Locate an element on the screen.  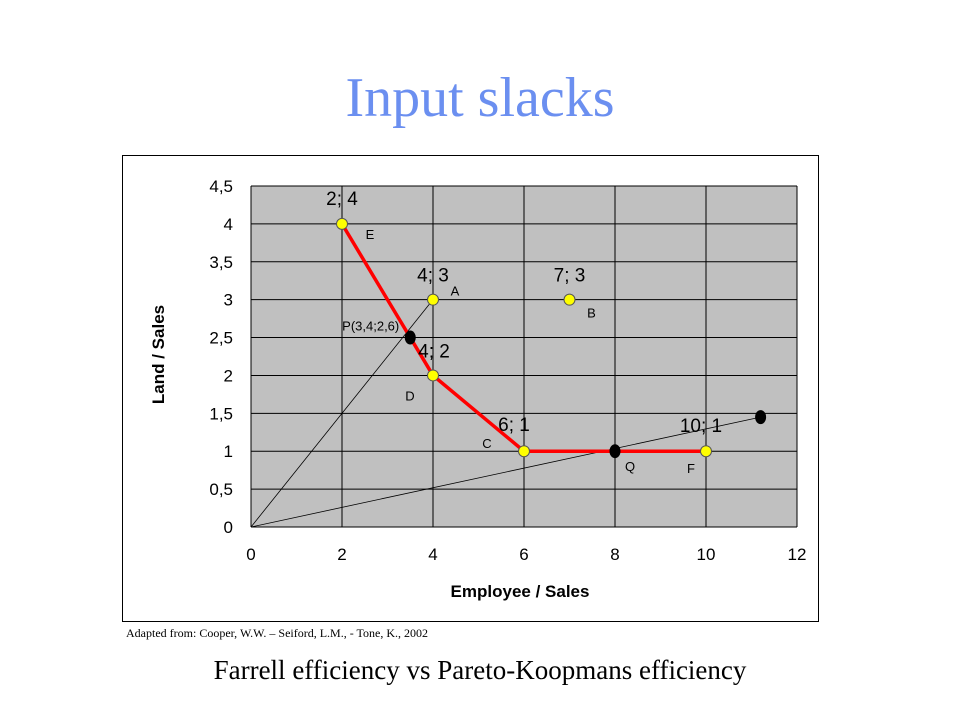
x-tick-label: 8 is located at coordinates (614, 554).